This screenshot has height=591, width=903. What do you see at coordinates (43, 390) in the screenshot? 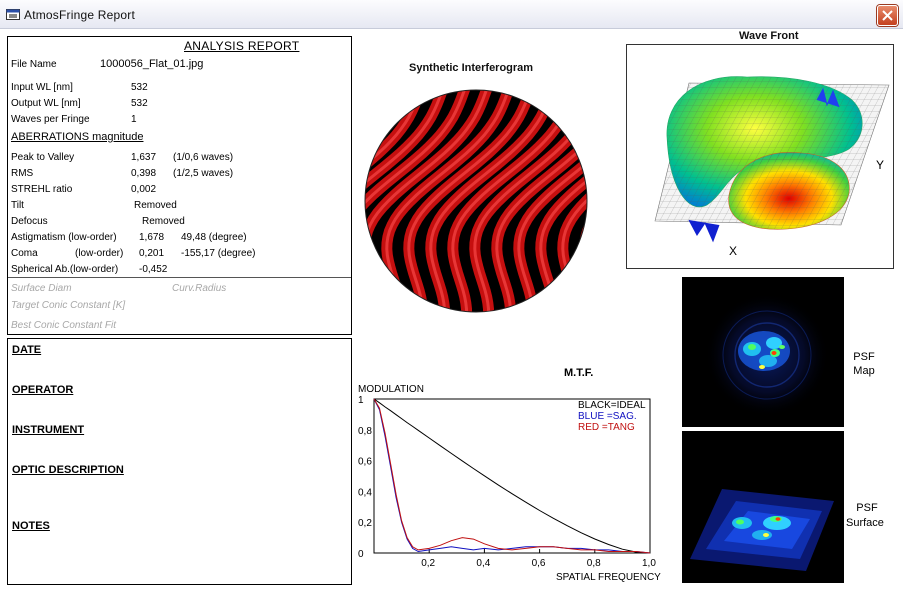
I see `operator-label: OPERATOR` at bounding box center [43, 390].